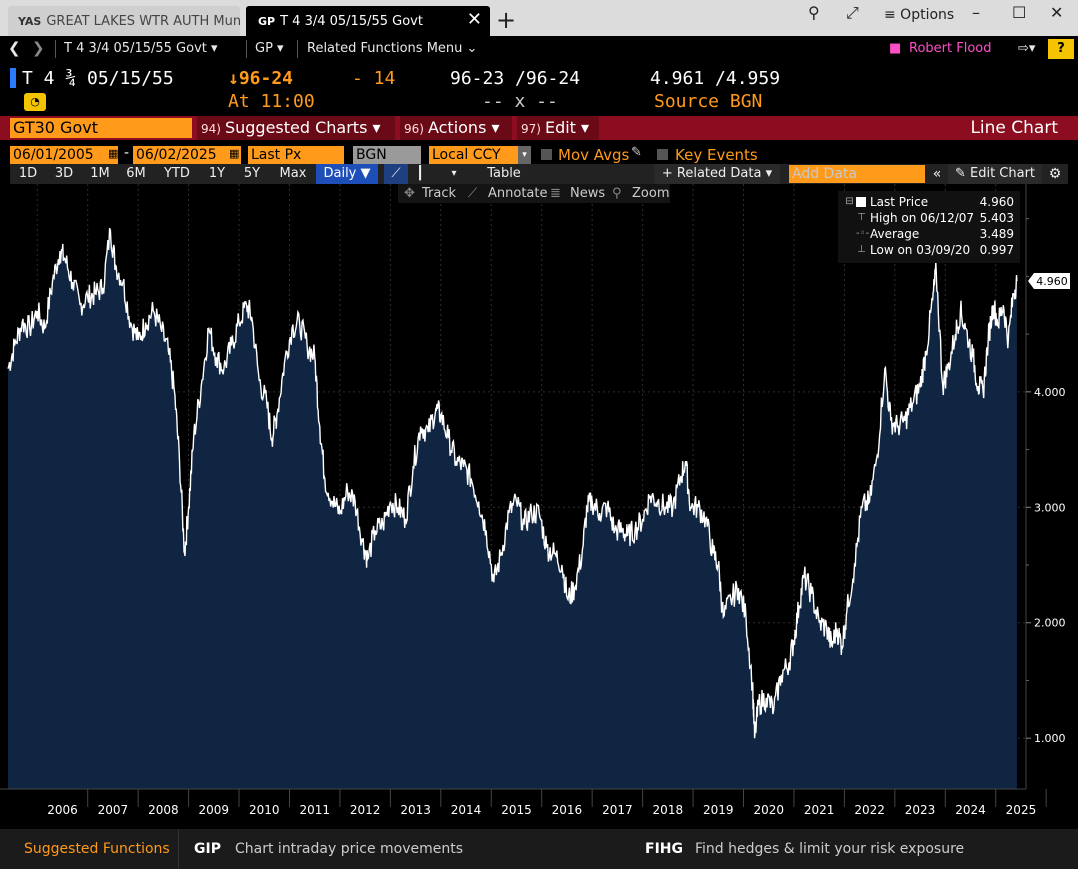 Image resolution: width=1078 pixels, height=869 pixels. I want to click on x-tick-label: 2006, so click(62, 810).